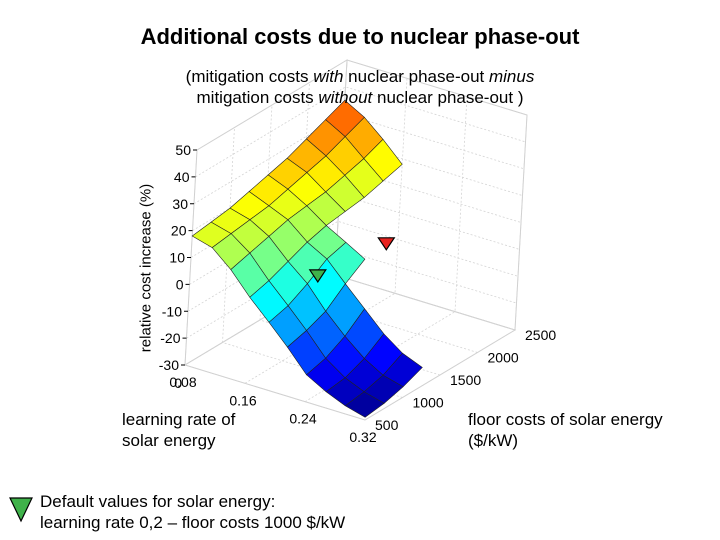 This screenshot has width=720, height=540. Describe the element at coordinates (272, 409) in the screenshot. I see `x-axis: 00.08 0.16 0.24 0.32` at that location.